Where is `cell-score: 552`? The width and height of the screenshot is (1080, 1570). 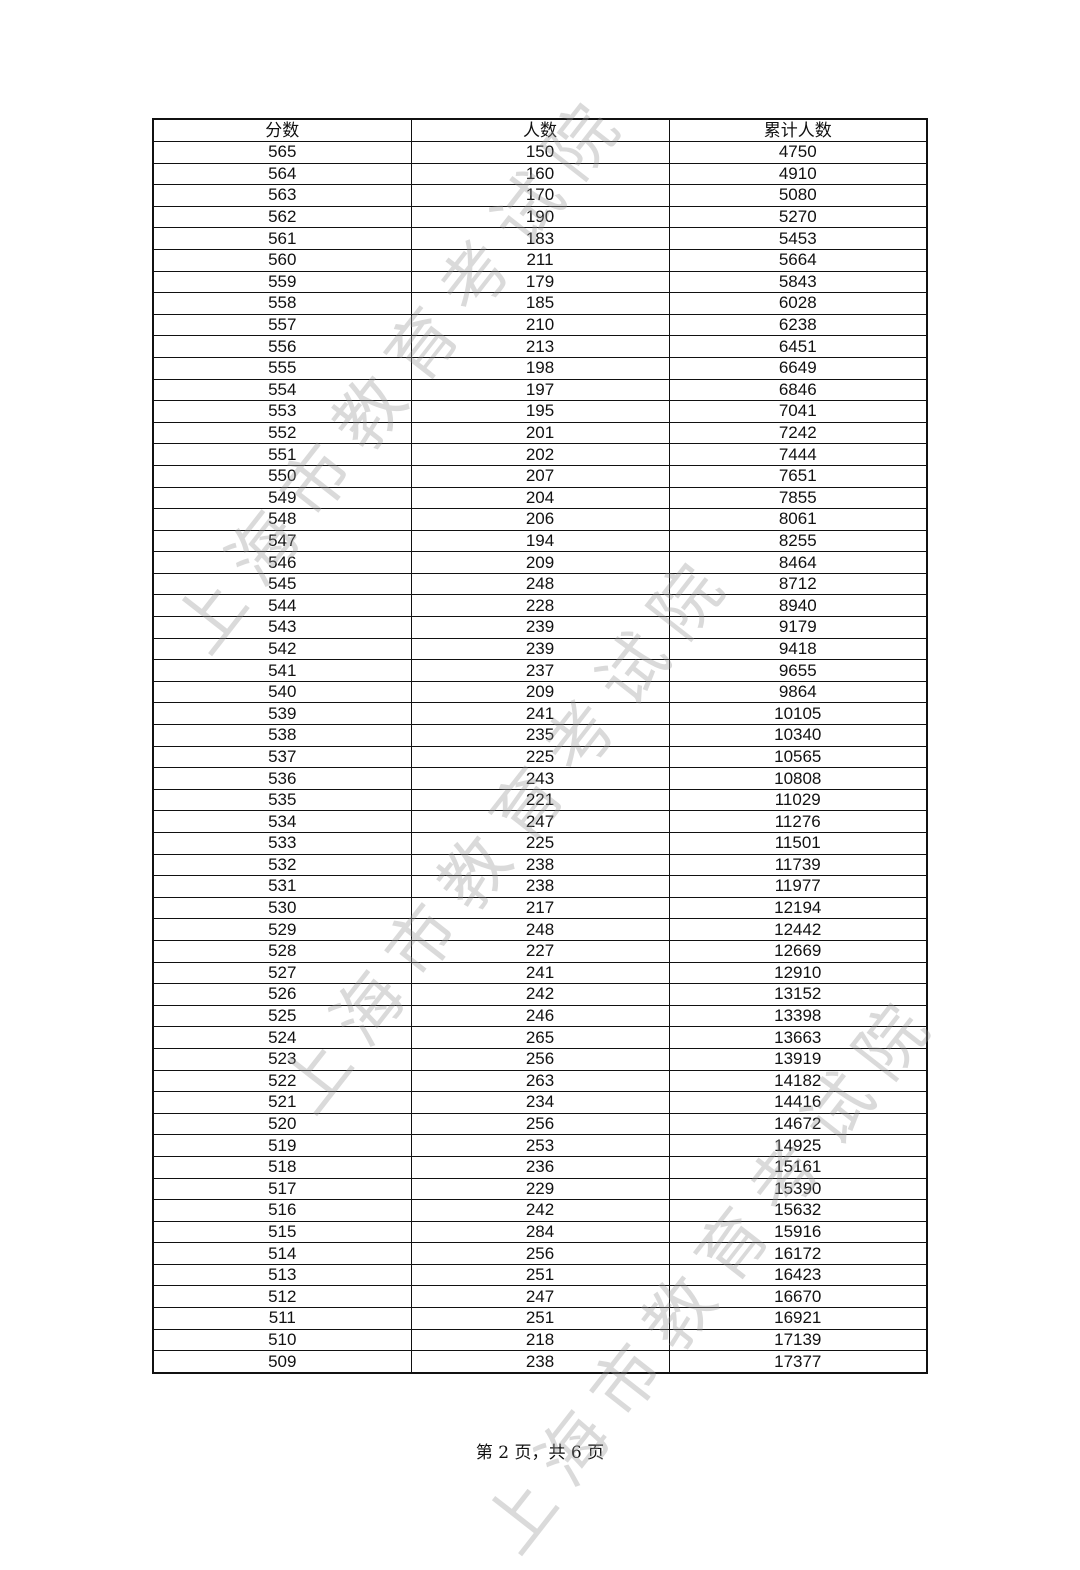
cell-score: 552 is located at coordinates (282, 433).